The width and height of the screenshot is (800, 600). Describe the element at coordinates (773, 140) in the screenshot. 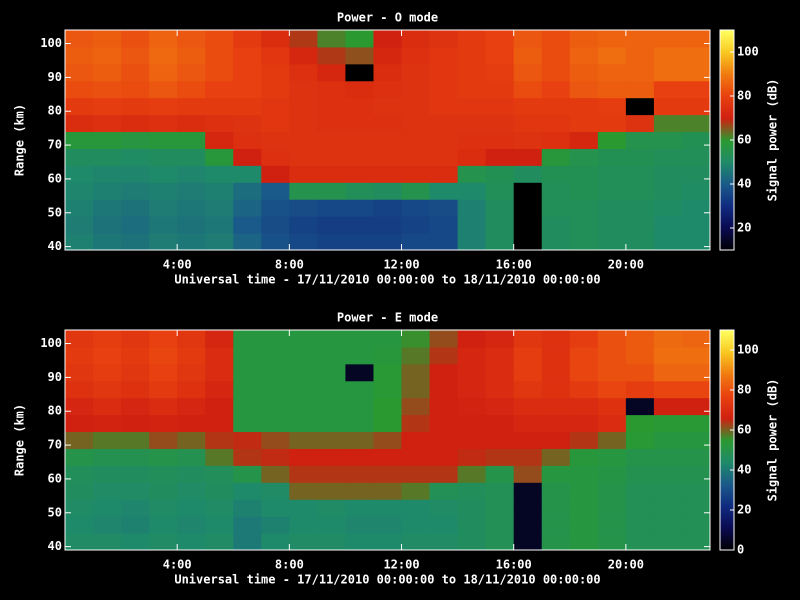

I see `colorbar-label: Signal power (dB)` at that location.